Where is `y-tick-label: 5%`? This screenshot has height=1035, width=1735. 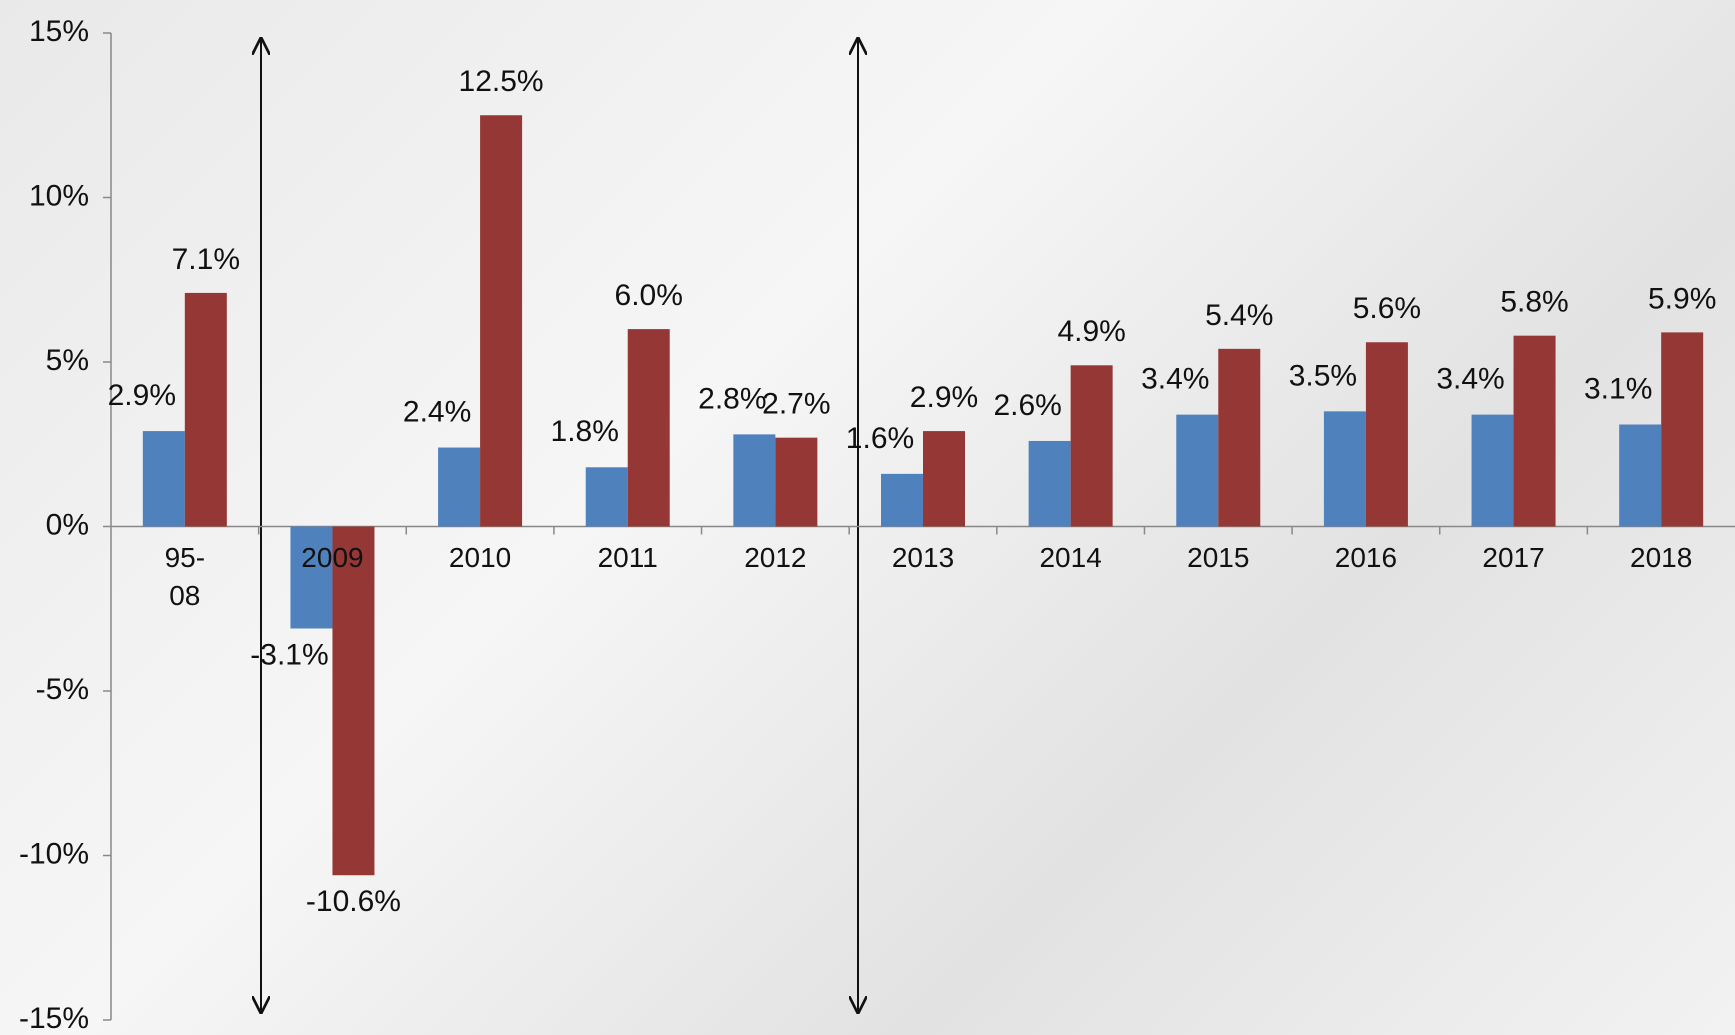
y-tick-label: 5% is located at coordinates (67, 360).